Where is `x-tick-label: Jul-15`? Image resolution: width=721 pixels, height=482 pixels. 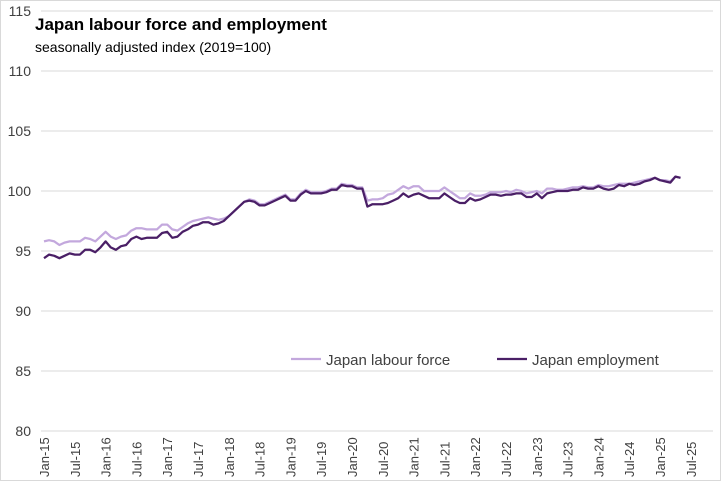
x-tick-label: Jul-15 is located at coordinates (75, 459).